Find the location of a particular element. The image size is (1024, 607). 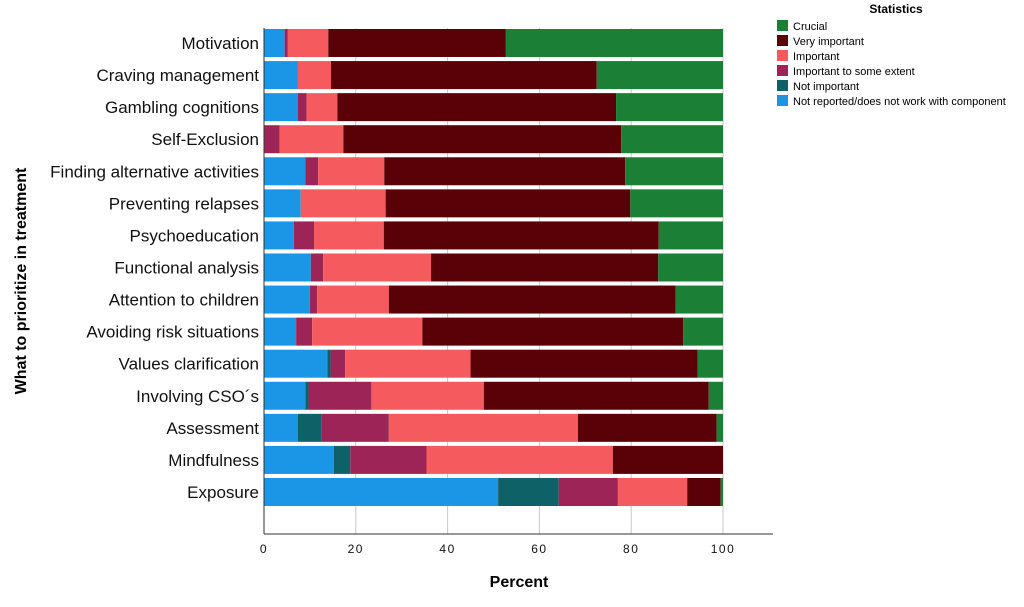

y-tick-label: Psychoeducation is located at coordinates (194, 235).